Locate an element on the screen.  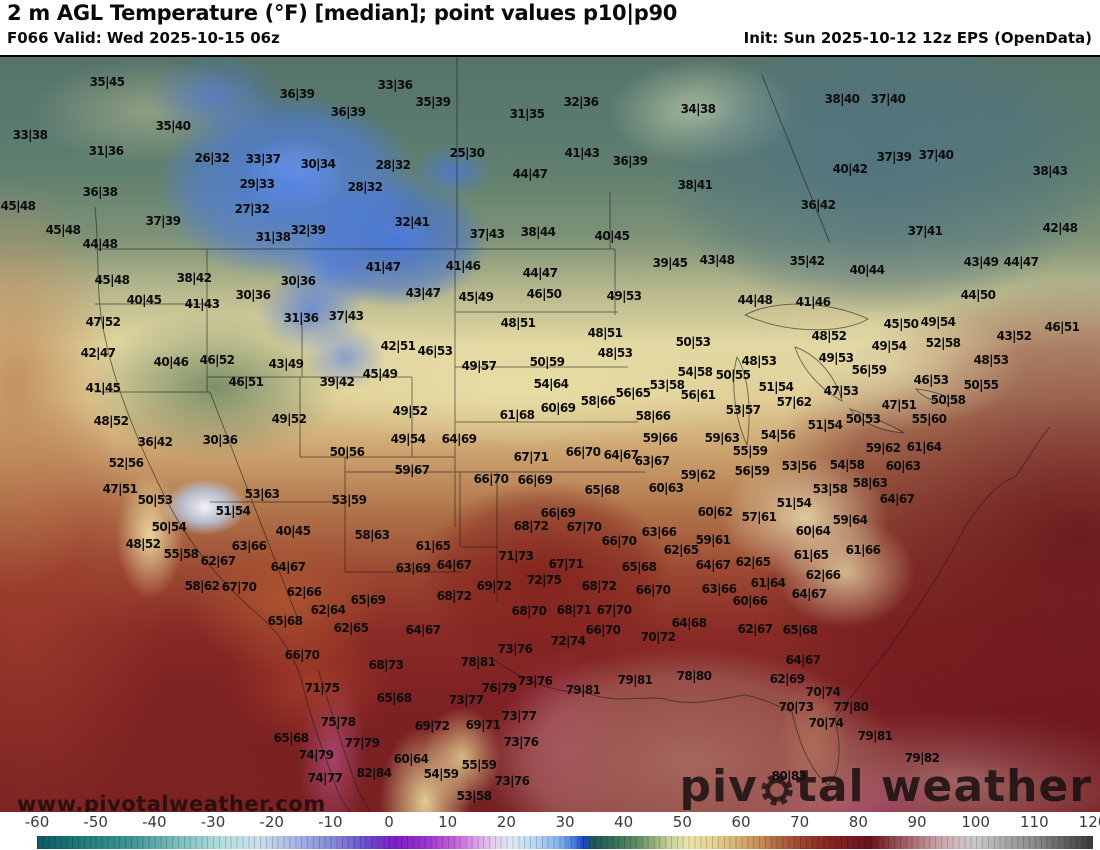
point-value: 43|52 is located at coordinates (1014, 336).